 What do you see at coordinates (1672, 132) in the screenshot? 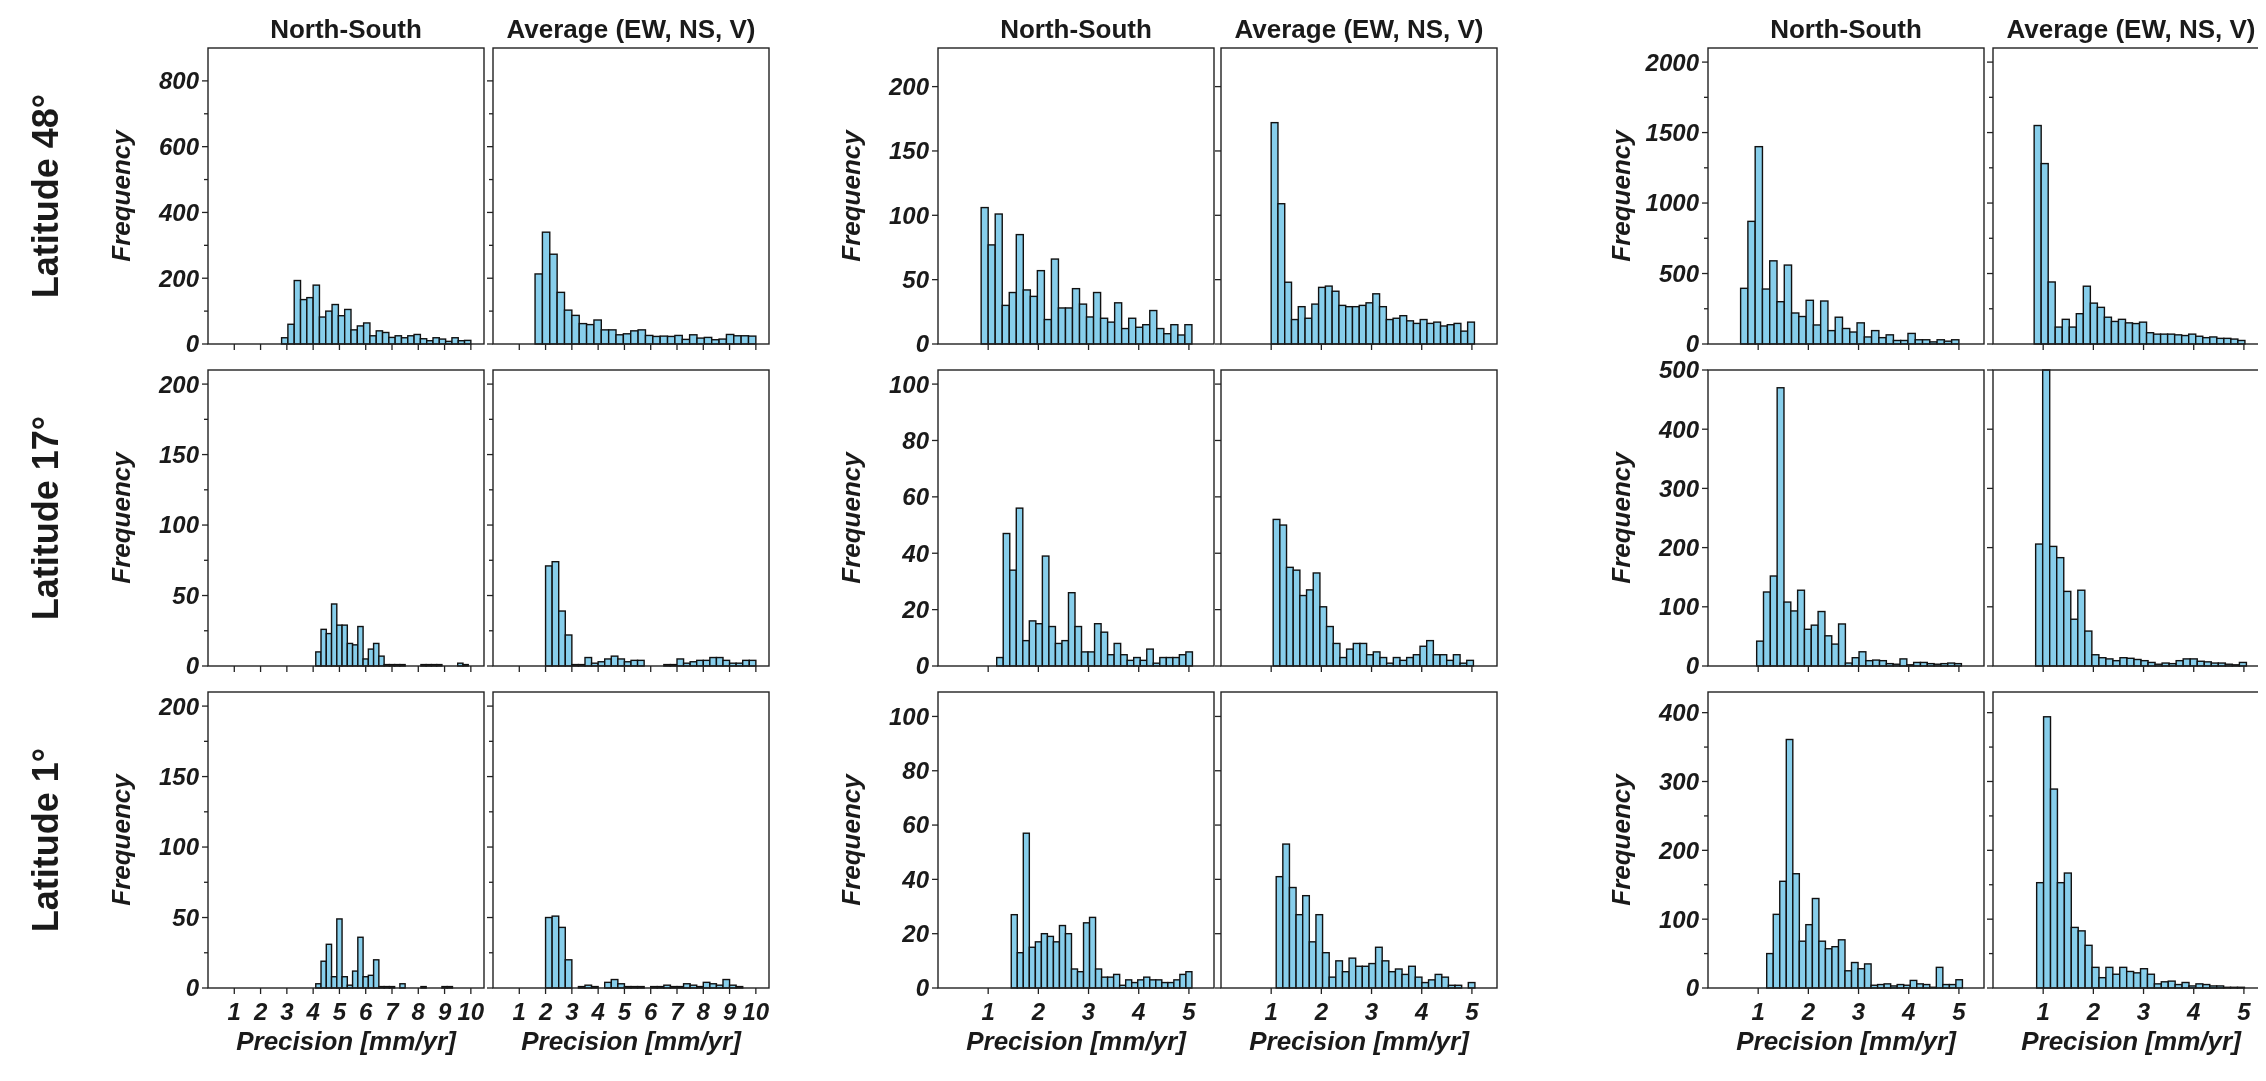
I see `y-tick-label: 1500` at bounding box center [1672, 132].